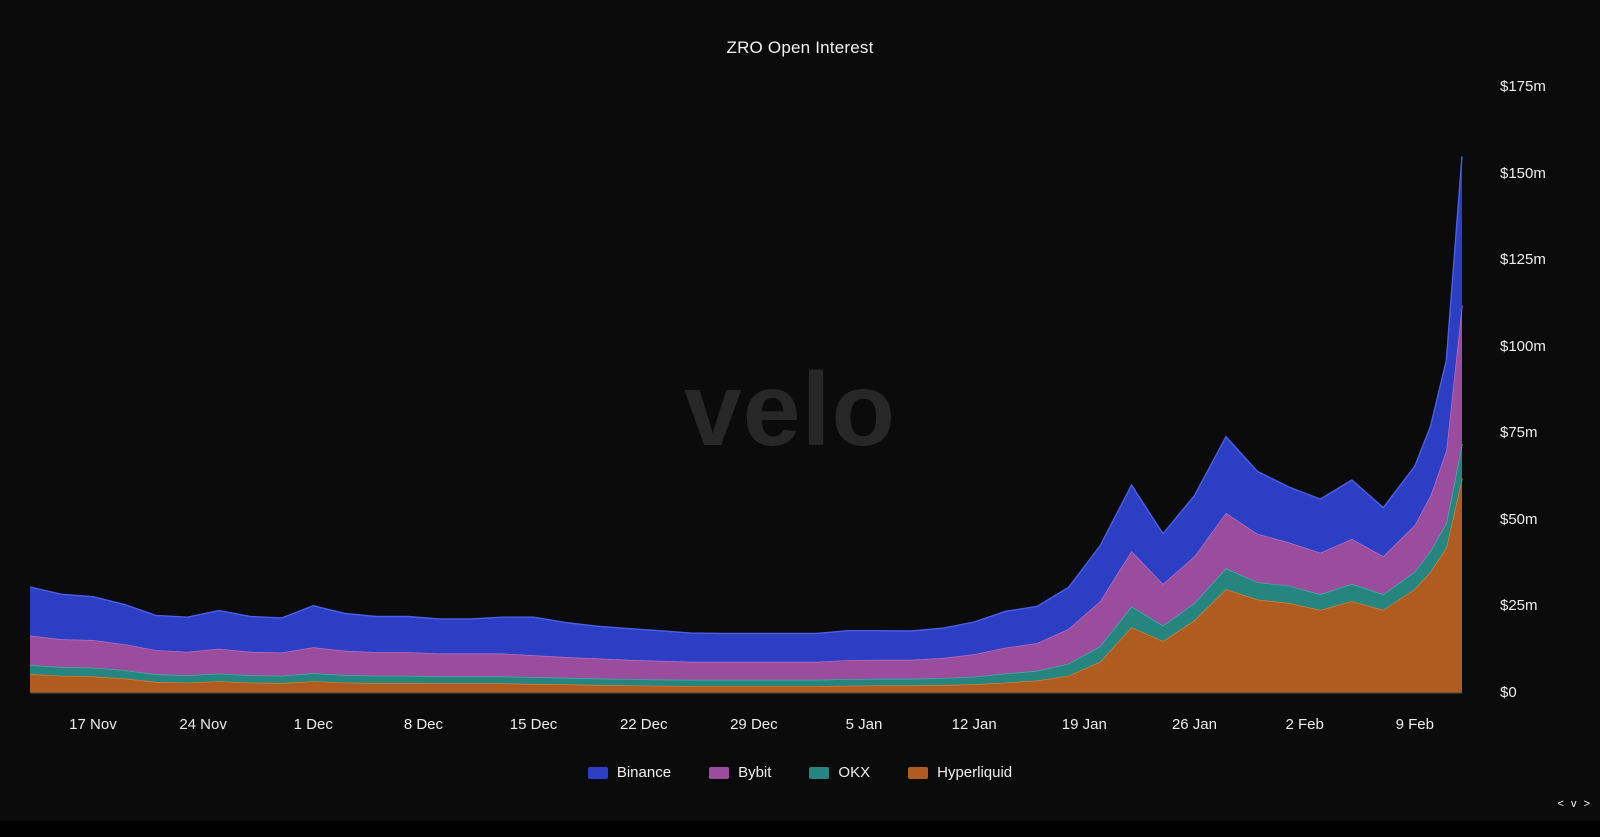 Image resolution: width=1600 pixels, height=837 pixels. What do you see at coordinates (1508, 692) in the screenshot?
I see `y-axis-label: $0` at bounding box center [1508, 692].